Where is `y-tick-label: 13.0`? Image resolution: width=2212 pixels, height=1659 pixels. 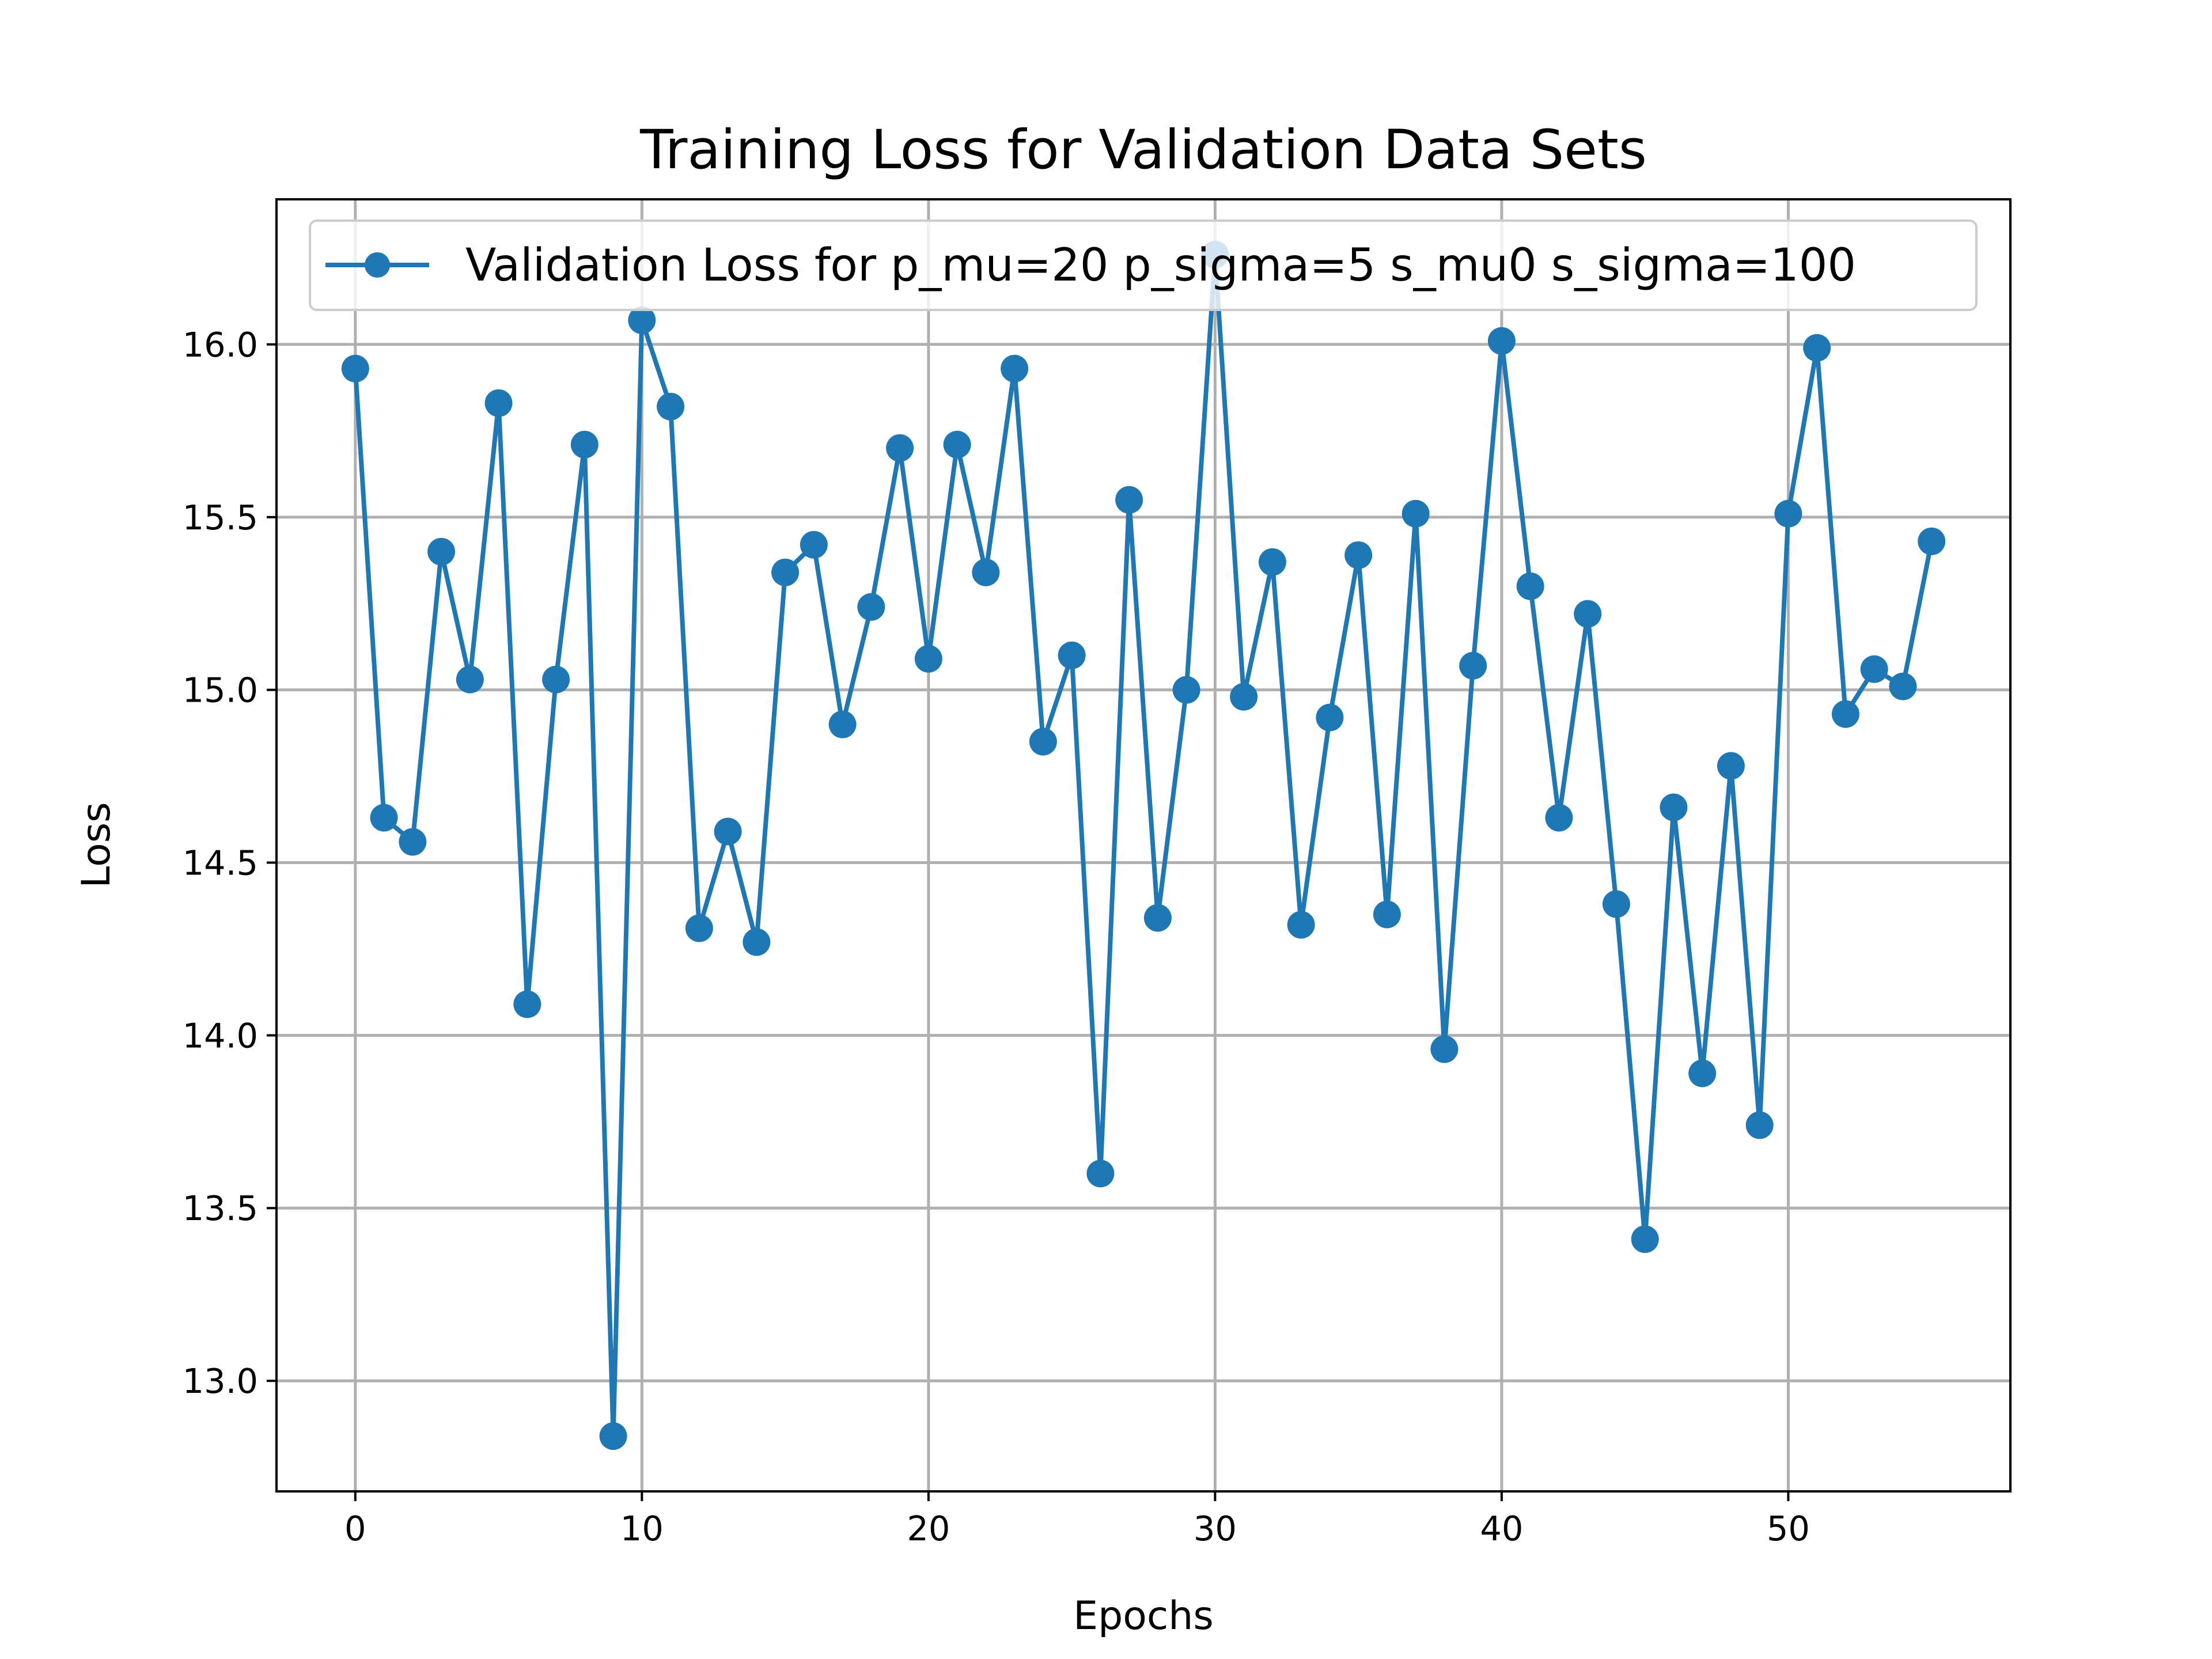
y-tick-label: 13.0 is located at coordinates (220, 1381).